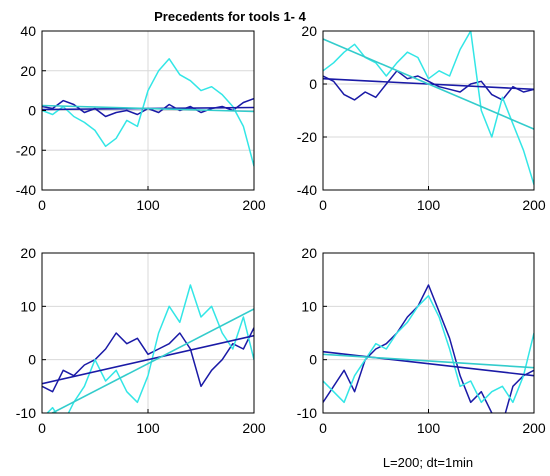  What do you see at coordinates (28, 31) in the screenshot?
I see `y-tick-label: 40` at bounding box center [28, 31].